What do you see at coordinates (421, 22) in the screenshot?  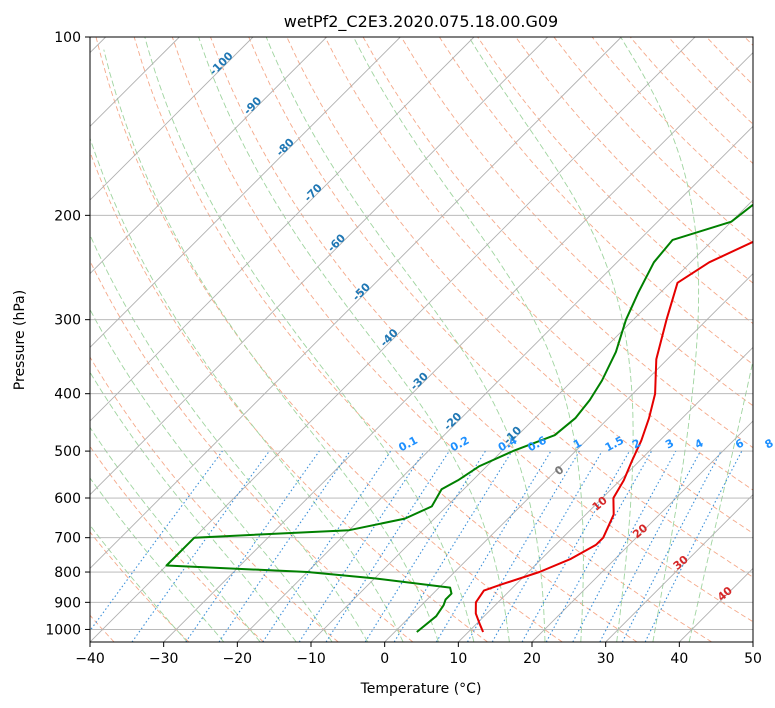 I see `chart-title: wetPf2_C2E3.2020.075.18.00.G09` at bounding box center [421, 22].